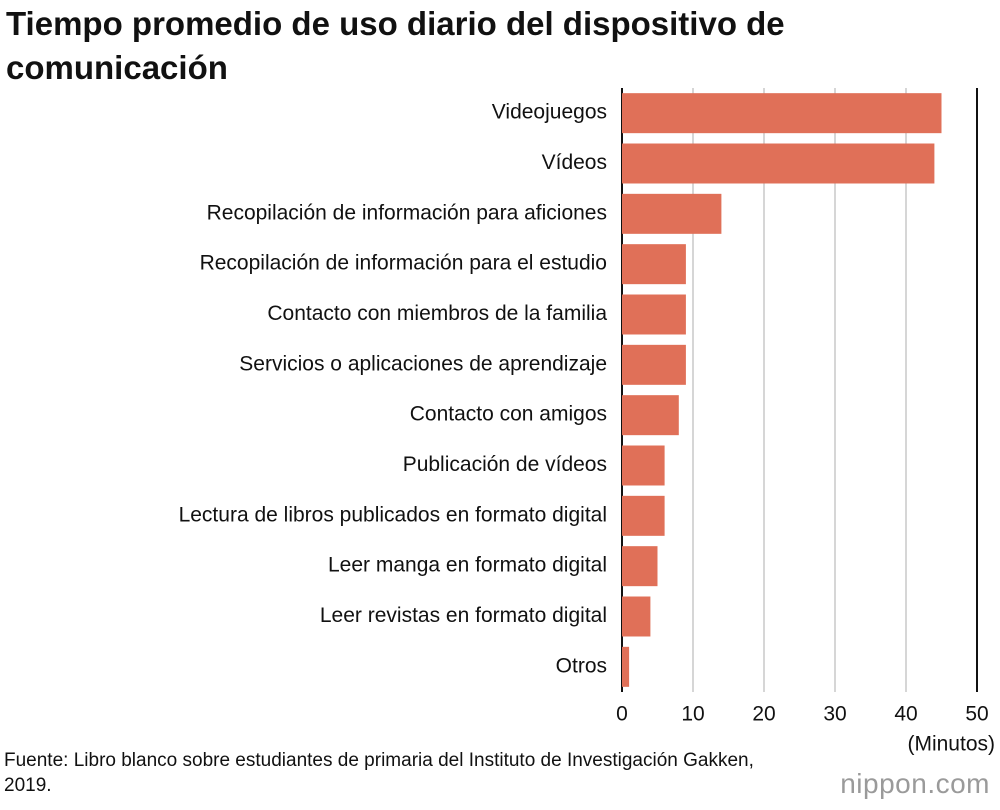 Image resolution: width=1000 pixels, height=810 pixels. What do you see at coordinates (437, 313) in the screenshot?
I see `y-tick-label: Contacto con miembros de la familia` at bounding box center [437, 313].